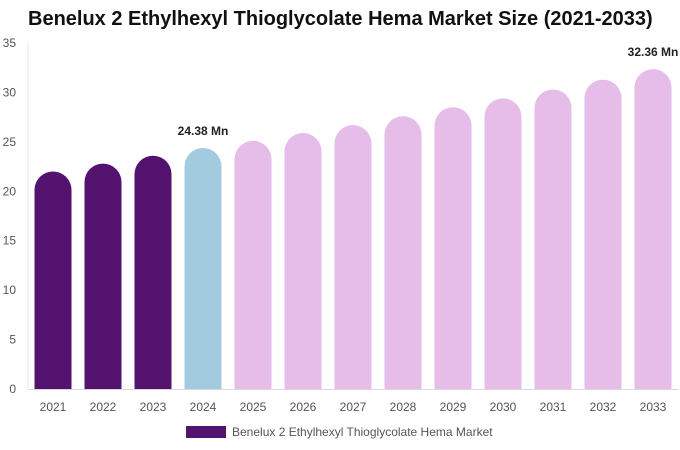  What do you see at coordinates (203, 131) in the screenshot?
I see `data-label-2024: 24.38 Mn` at bounding box center [203, 131].